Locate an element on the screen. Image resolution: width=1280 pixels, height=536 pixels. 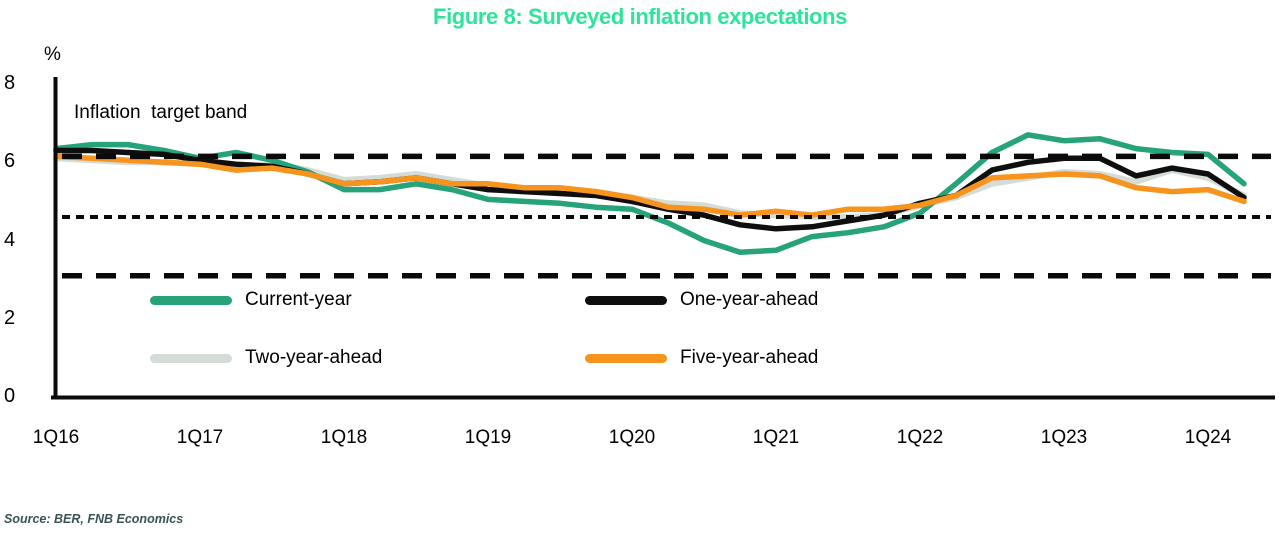
x-tick-1Q20: 1Q20 is located at coordinates (632, 437).